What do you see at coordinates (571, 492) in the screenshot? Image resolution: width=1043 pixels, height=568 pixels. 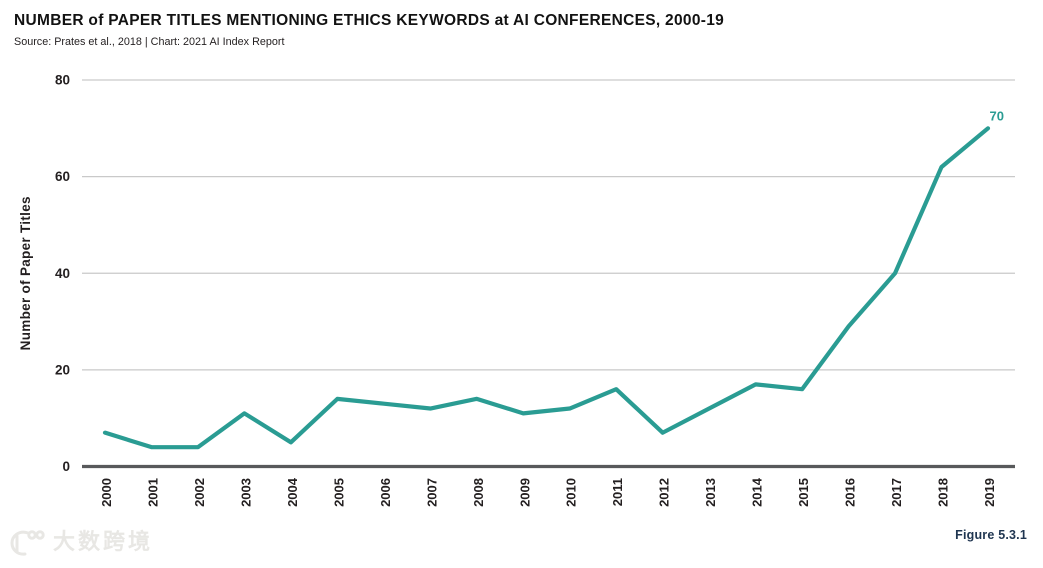 I see `x-tick-label: 2010` at bounding box center [571, 492].